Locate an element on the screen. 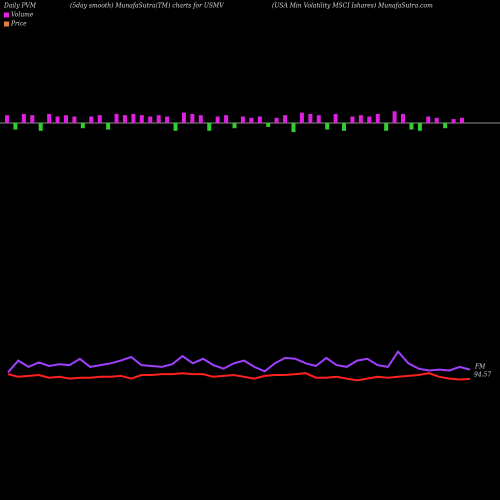 This screenshot has width=500, height=500. chart-title-left: Daily PVM is located at coordinates (20, 6).